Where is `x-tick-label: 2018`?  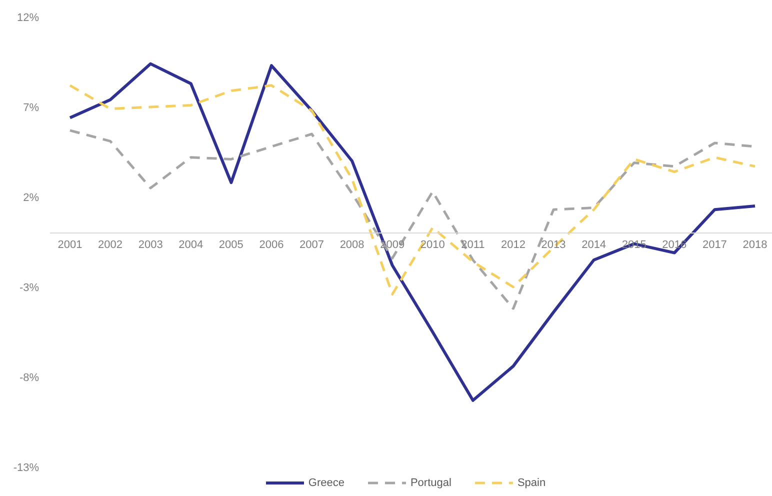 x-tick-label: 2018 is located at coordinates (755, 244).